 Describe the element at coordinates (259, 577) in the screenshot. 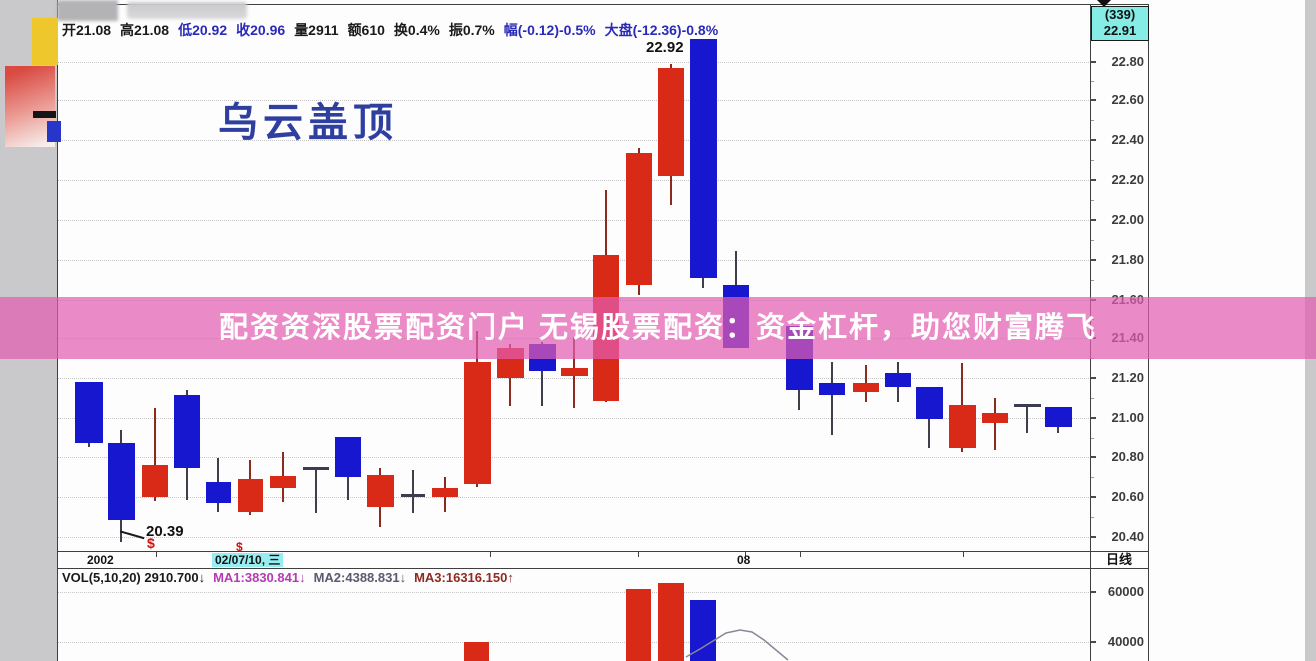

I see `volume-indicator-segment: MA1:3830.841↓` at that location.